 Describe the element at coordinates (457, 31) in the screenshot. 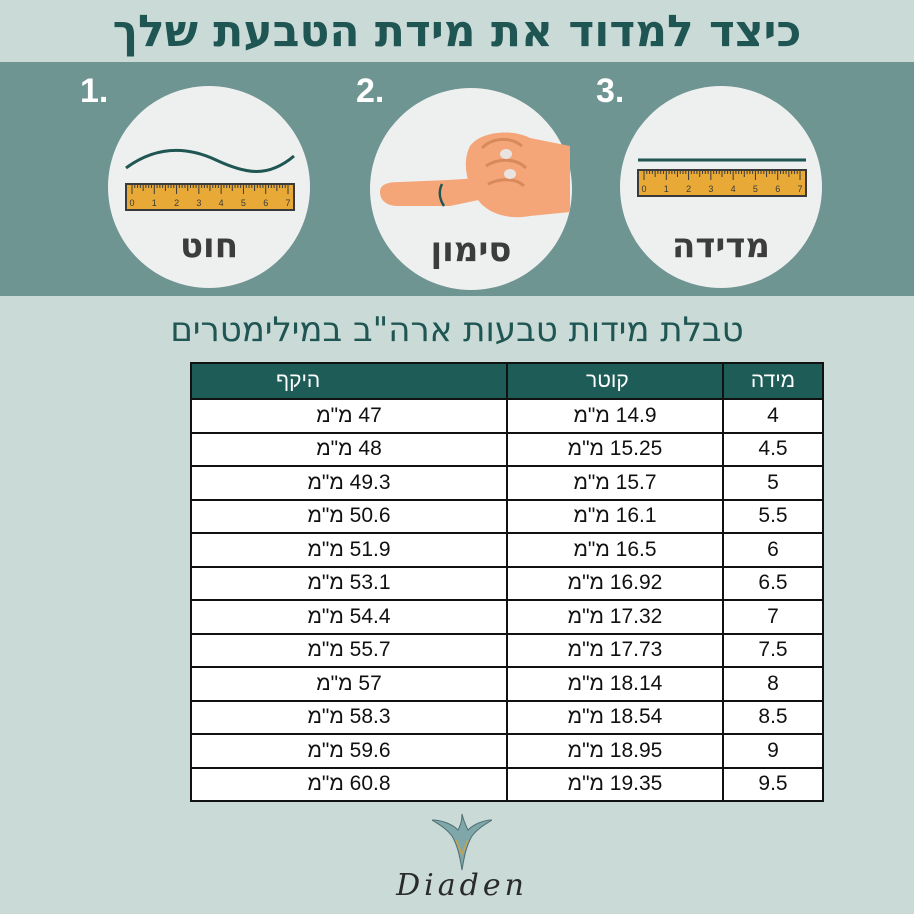

I see `page-title: כיצד למדוד את מידת הטבעת שלך` at that location.